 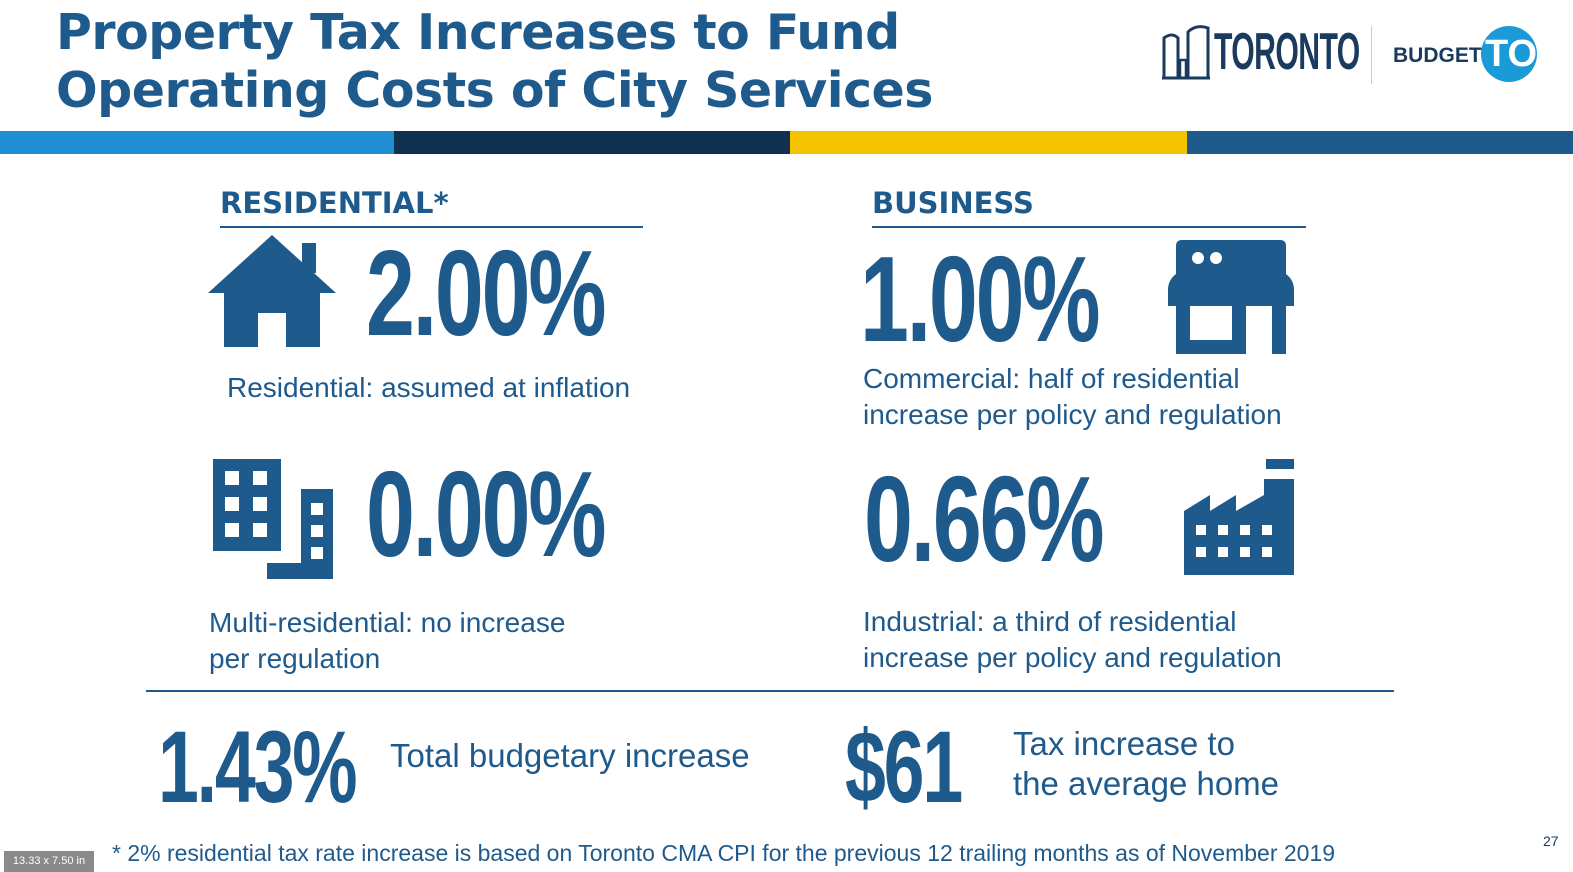 What do you see at coordinates (478, 32) in the screenshot?
I see `slide-title-line-1: Property Tax Increases to Fund` at bounding box center [478, 32].